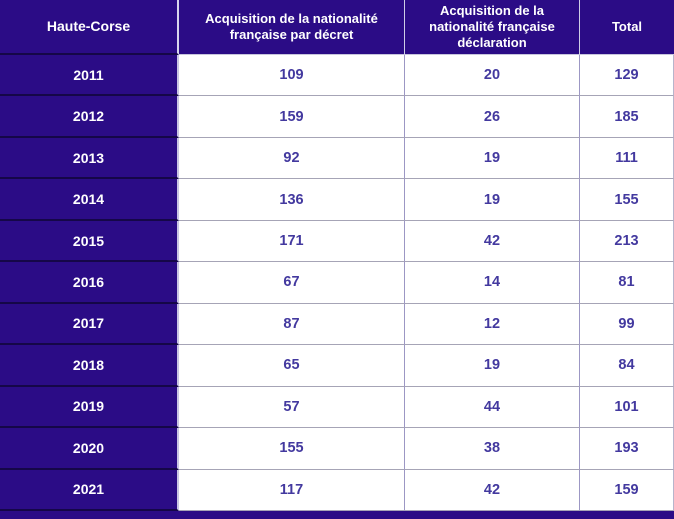  I want to click on year-cell: 2020, so click(89, 449).